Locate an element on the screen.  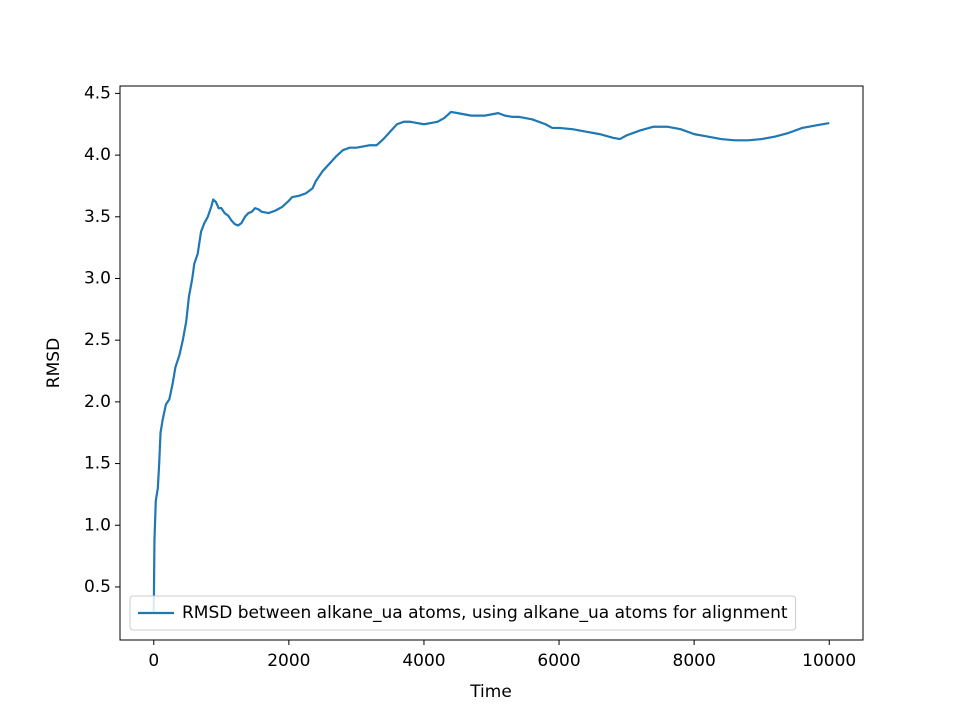
y-tick-label: 4.5 is located at coordinates (97, 93).